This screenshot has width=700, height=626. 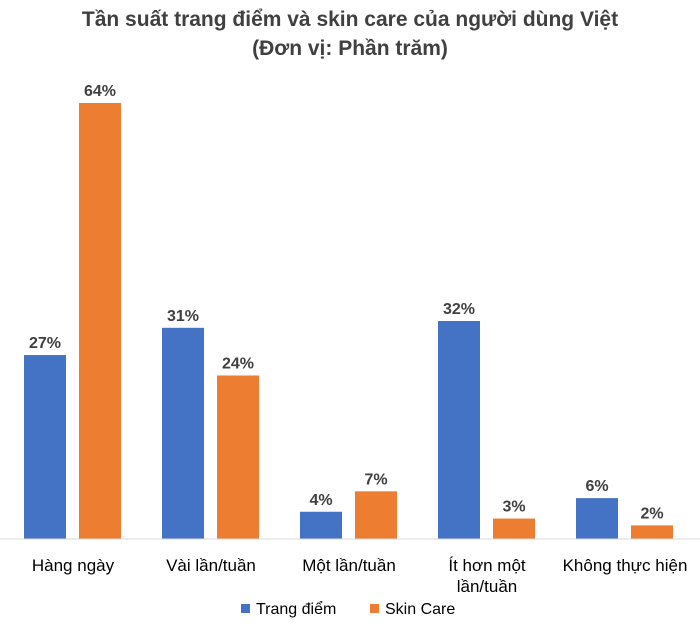 I want to click on data-label-skin-care-4: 2%, so click(x=651, y=513).